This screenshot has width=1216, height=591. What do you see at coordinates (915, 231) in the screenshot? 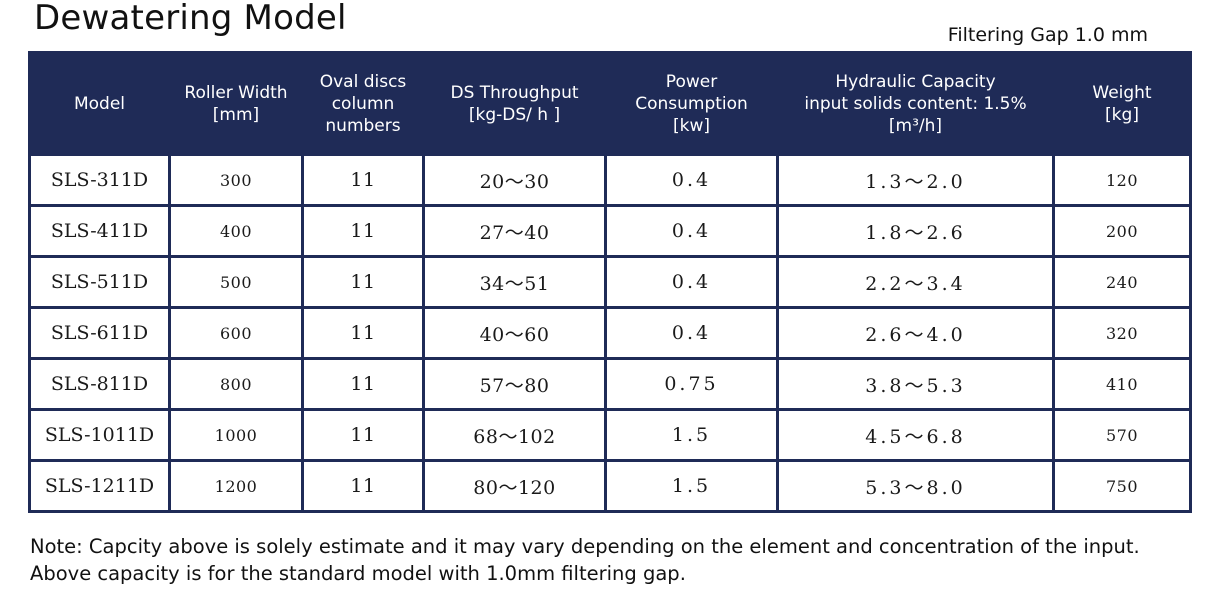
I see `hydraulic-capacity-cell: 1.8～2.6` at bounding box center [915, 231].